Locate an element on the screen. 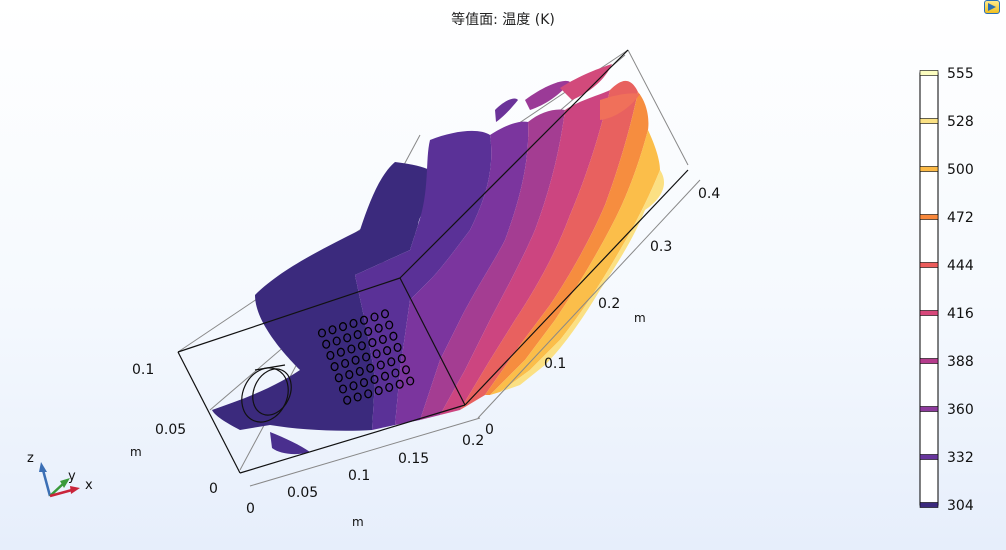 Image resolution: width=1006 pixels, height=550 pixels. legend-label: 472 is located at coordinates (960, 218).